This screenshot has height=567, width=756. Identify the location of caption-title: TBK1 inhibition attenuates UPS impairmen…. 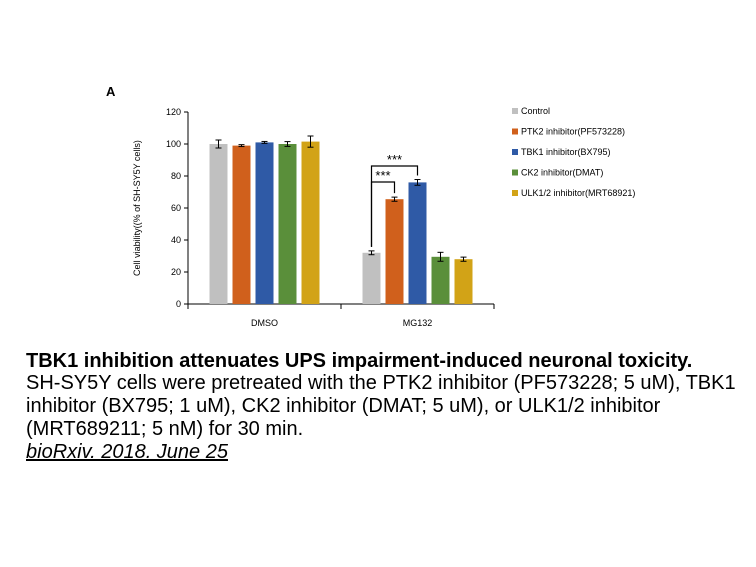
(359, 361).